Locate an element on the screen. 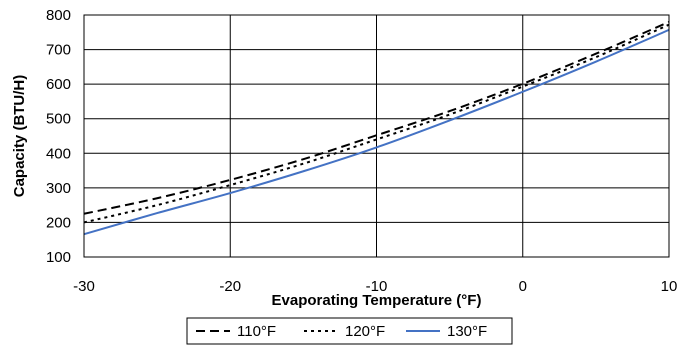  y-axis-ticks: 100 200 300 400 500 600 700 800 is located at coordinates (58, 136).